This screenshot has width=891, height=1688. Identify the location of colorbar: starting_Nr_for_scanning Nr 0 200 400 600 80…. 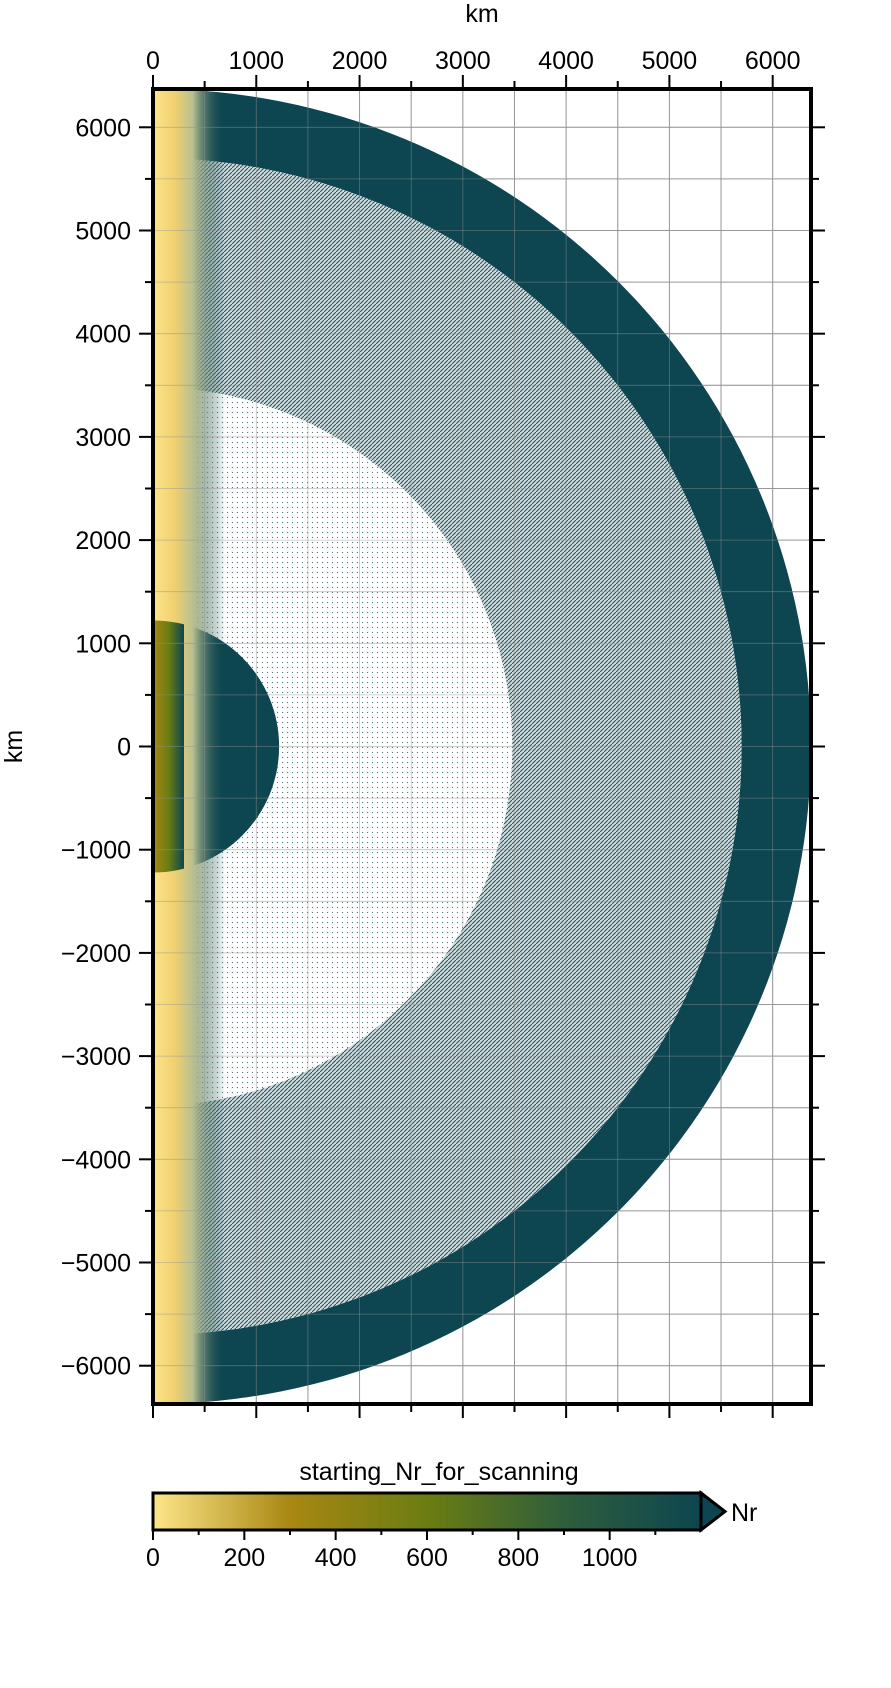
(451, 1515).